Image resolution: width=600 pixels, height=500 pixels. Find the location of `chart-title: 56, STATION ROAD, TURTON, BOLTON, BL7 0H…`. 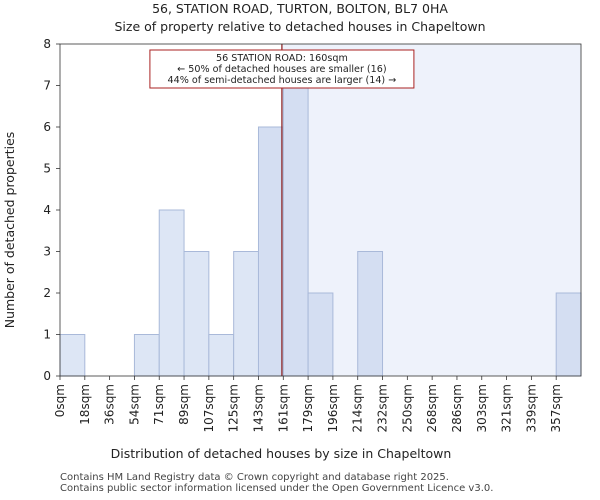

chart-title: 56, STATION ROAD, TURTON, BOLTON, BL7 0H… is located at coordinates (300, 8).